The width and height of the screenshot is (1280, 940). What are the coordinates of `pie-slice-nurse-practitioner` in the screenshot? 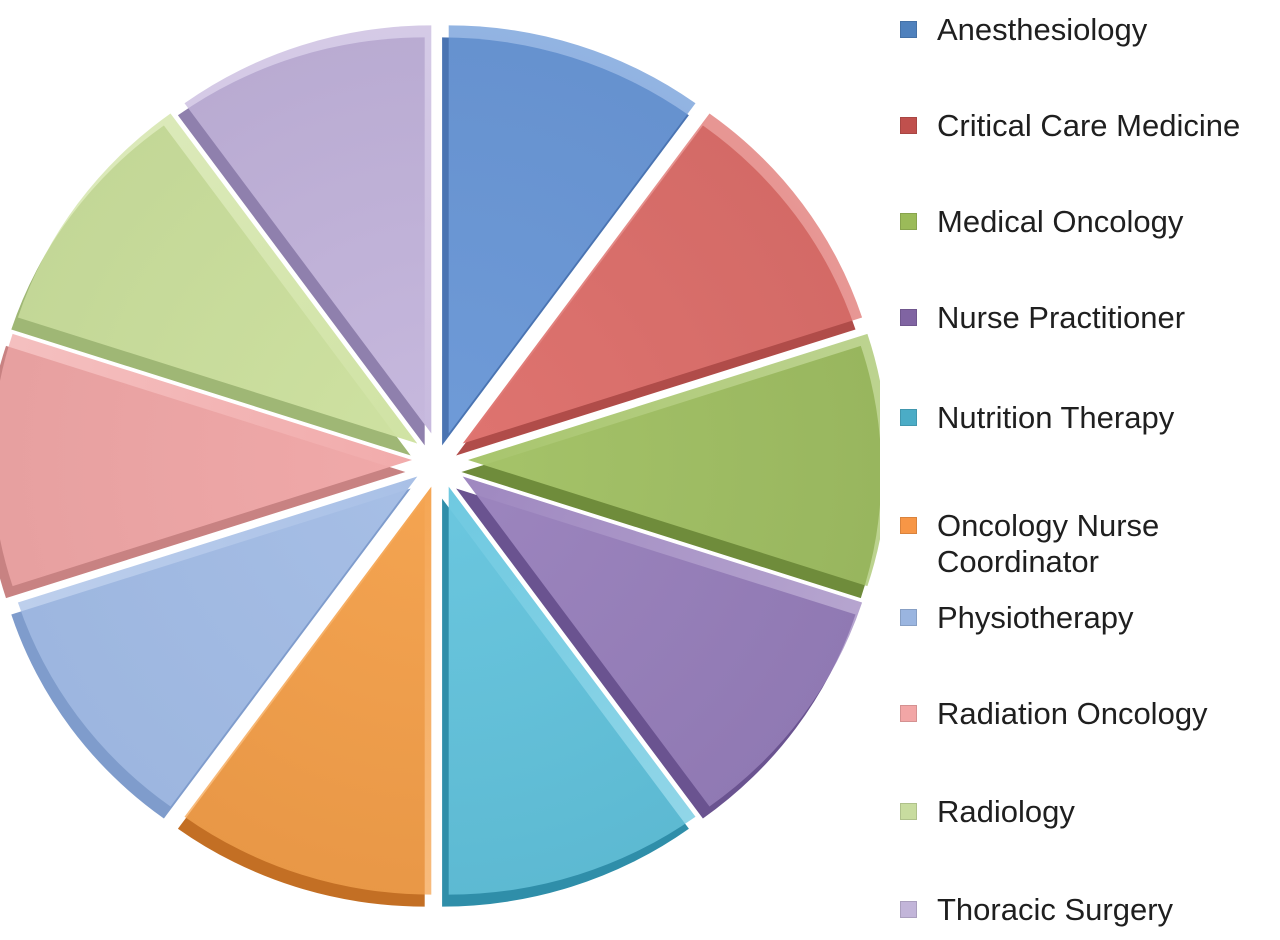 It's located at (662, 641).